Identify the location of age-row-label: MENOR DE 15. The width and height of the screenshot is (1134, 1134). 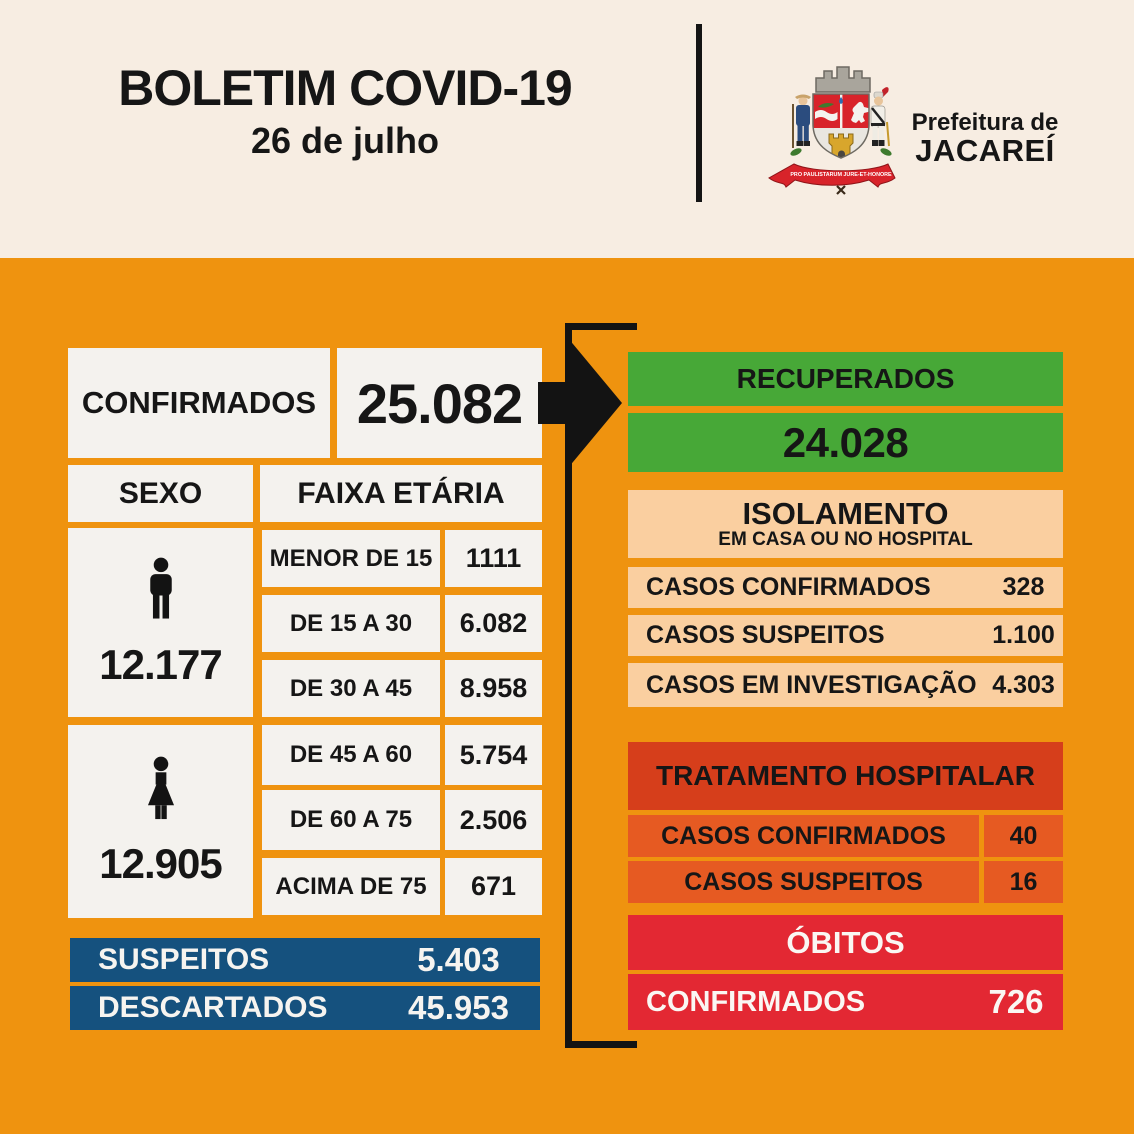
(351, 558).